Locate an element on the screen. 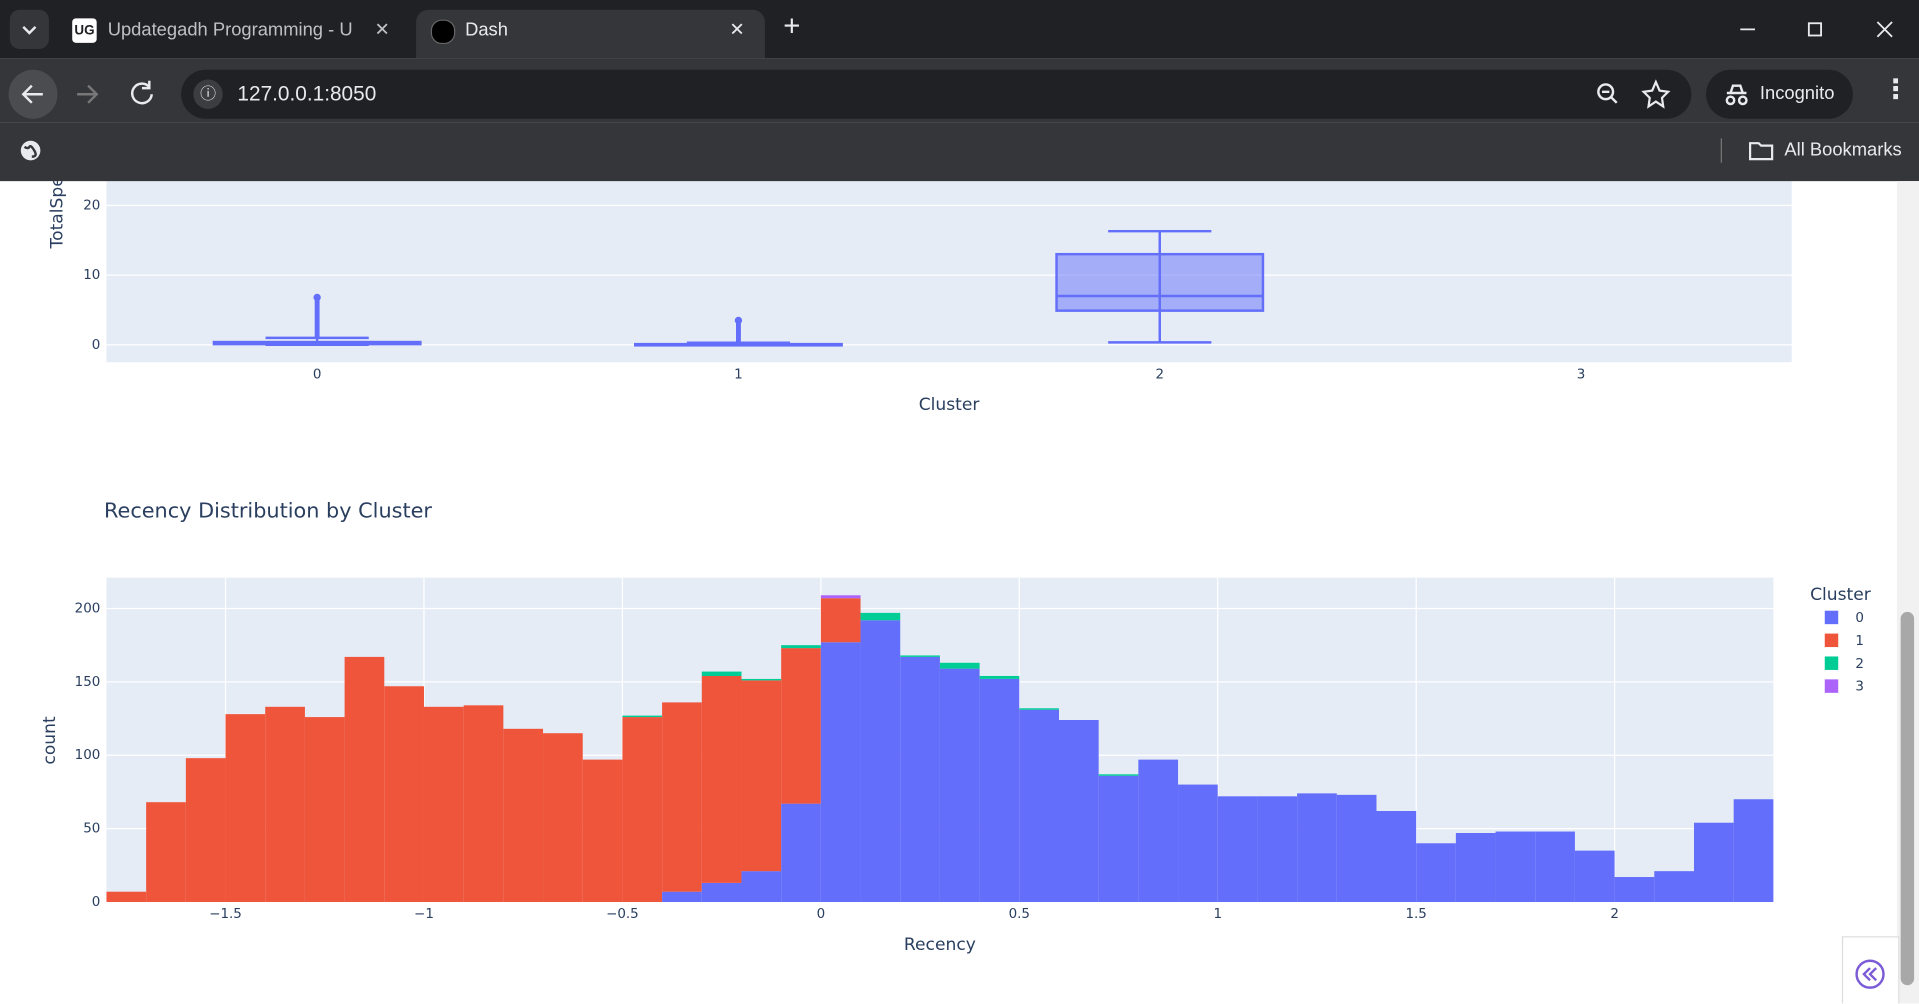 This screenshot has height=1004, width=1919. y-tick-label: 50 is located at coordinates (91, 829).